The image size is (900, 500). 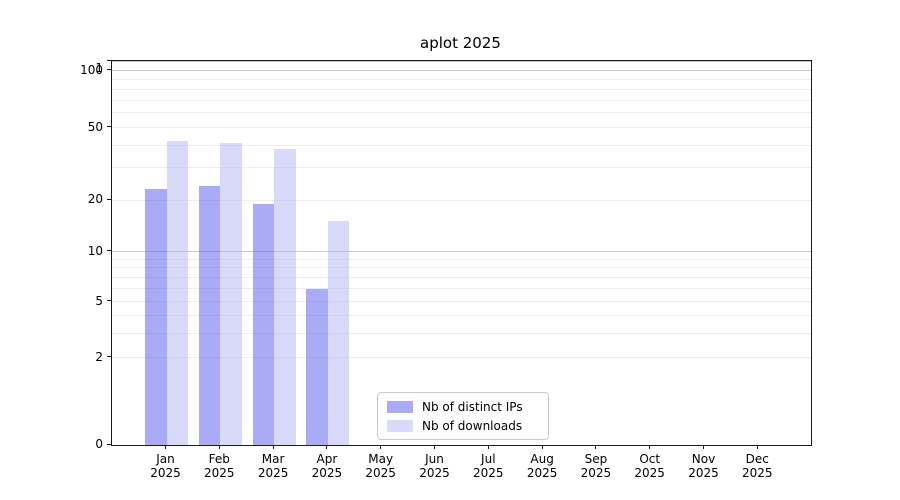 I want to click on x-tick-label-month: Sep, so click(x=596, y=459).